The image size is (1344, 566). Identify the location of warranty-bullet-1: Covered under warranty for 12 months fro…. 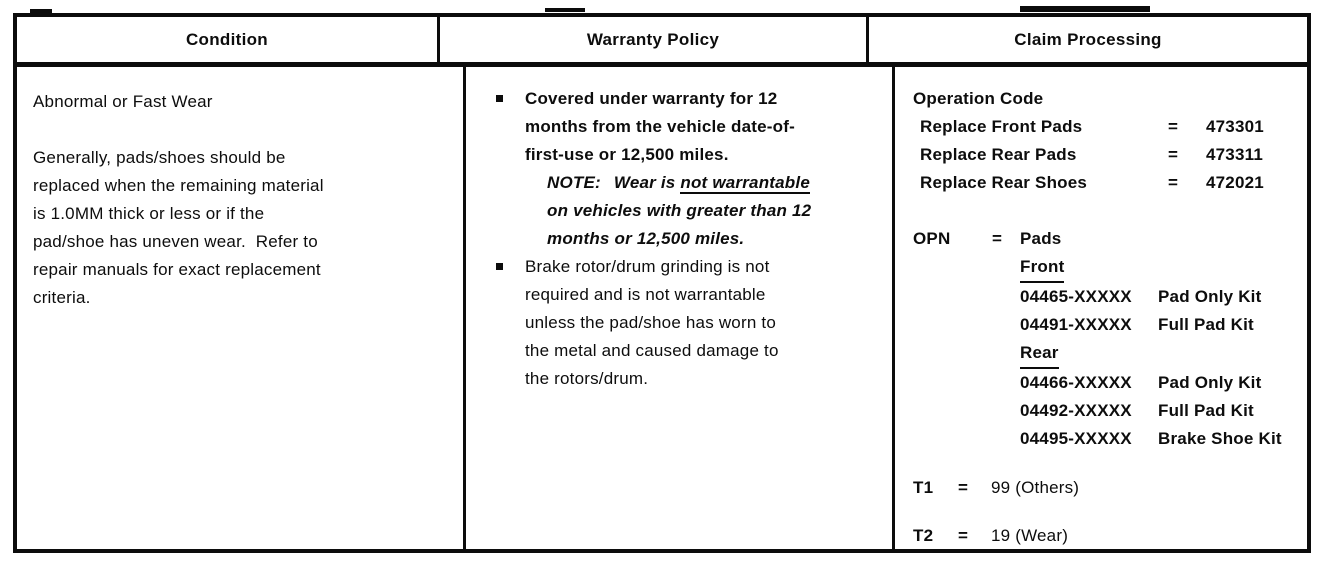
(679, 169).